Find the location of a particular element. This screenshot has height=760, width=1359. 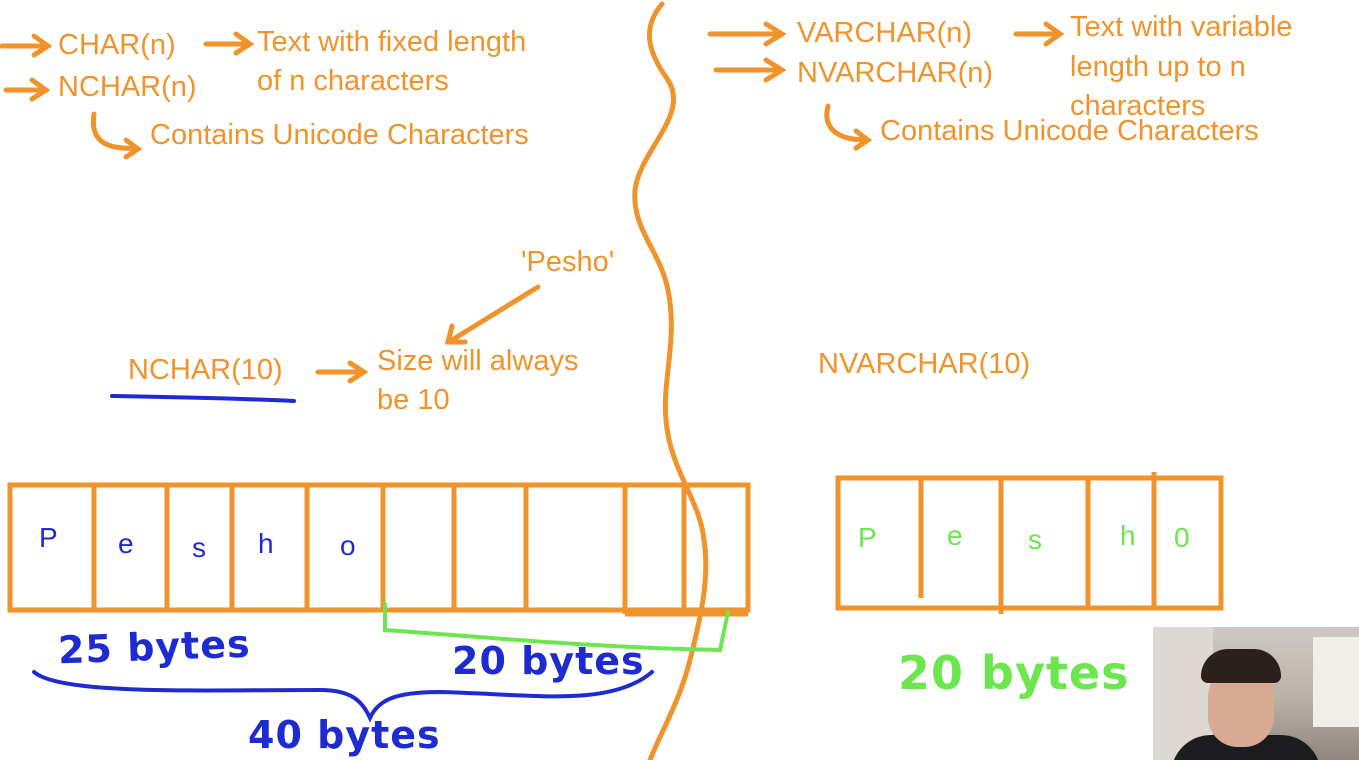

variable-length-desc-line3: characters is located at coordinates (1138, 106).